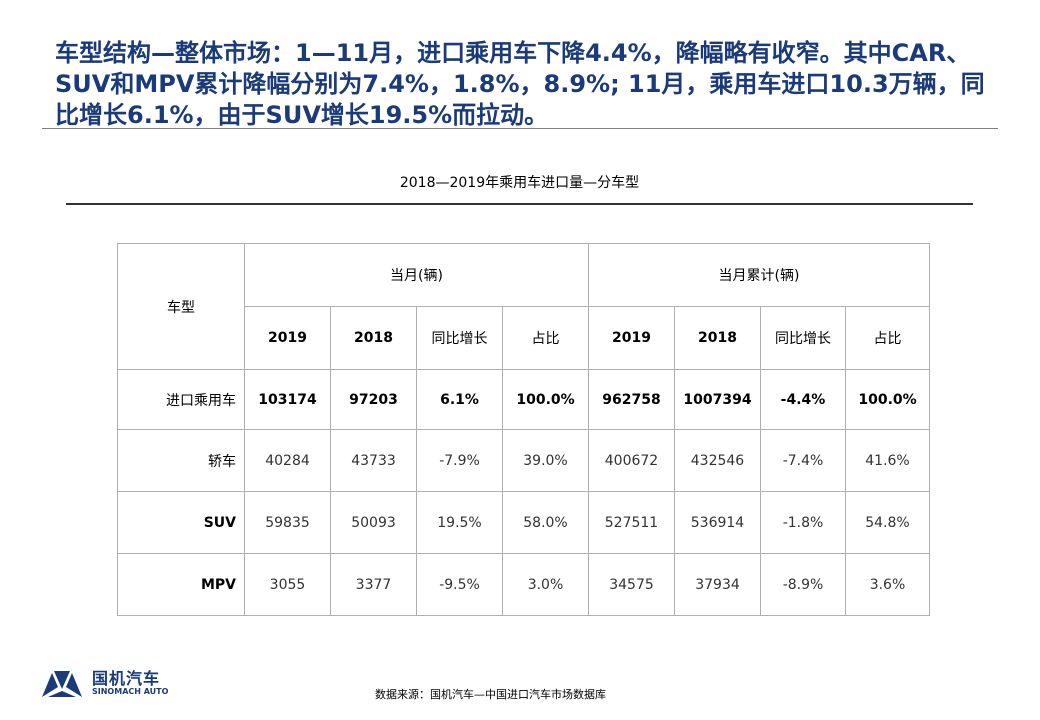 The width and height of the screenshot is (1040, 720). I want to click on sinomach-logo: 国机汽车 SINOMACH AUTO, so click(120, 683).